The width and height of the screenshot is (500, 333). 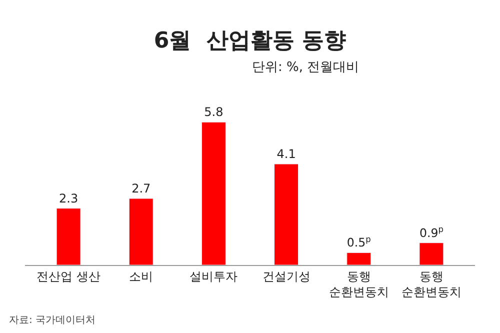 What do you see at coordinates (306, 67) in the screenshot?
I see `chart-subtitle: 단위: %, 전월대비` at bounding box center [306, 67].